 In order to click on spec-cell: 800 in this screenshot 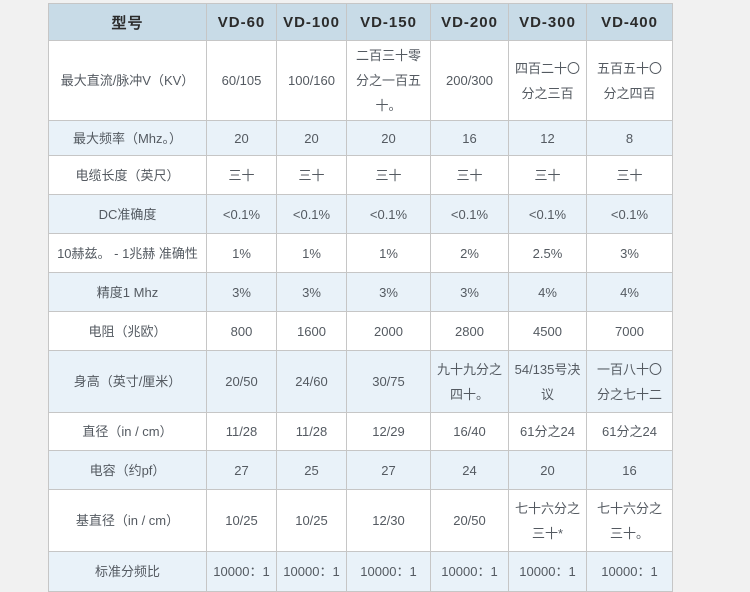, I will do `click(241, 331)`.